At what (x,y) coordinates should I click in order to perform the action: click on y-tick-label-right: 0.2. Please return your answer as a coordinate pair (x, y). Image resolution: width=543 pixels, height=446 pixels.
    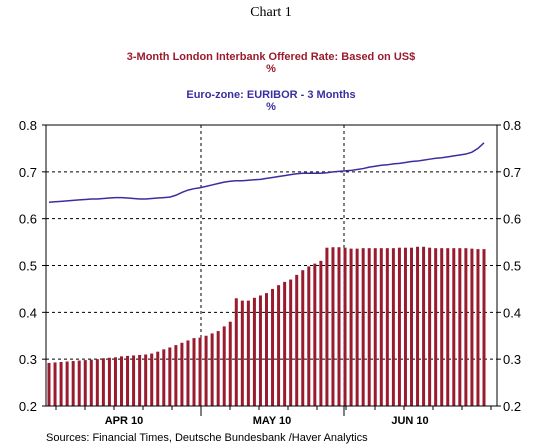
    Looking at the image, I should click on (512, 406).